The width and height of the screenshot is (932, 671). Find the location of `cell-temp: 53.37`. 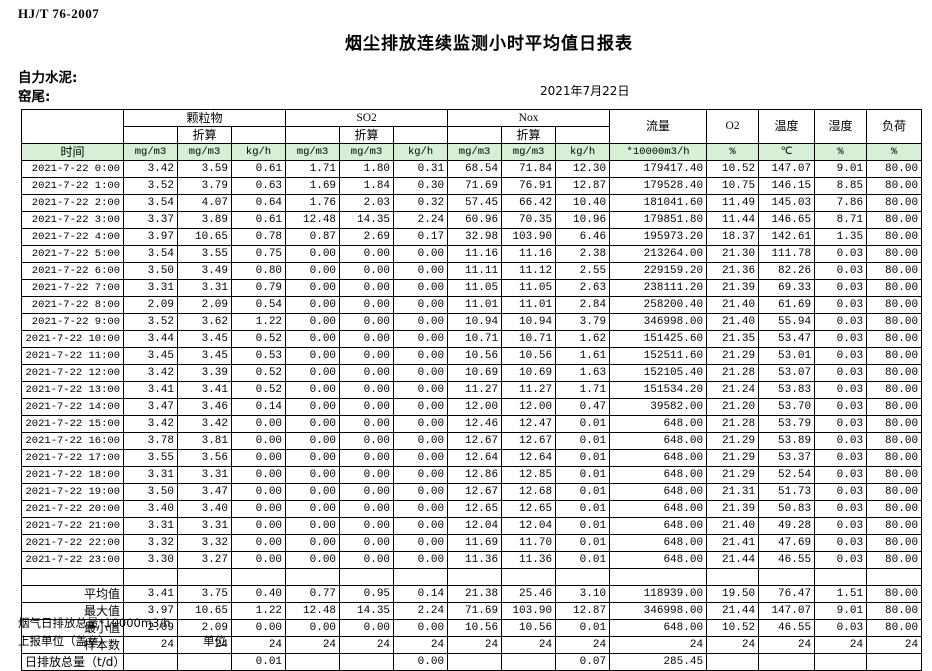

cell-temp: 53.37 is located at coordinates (787, 458).